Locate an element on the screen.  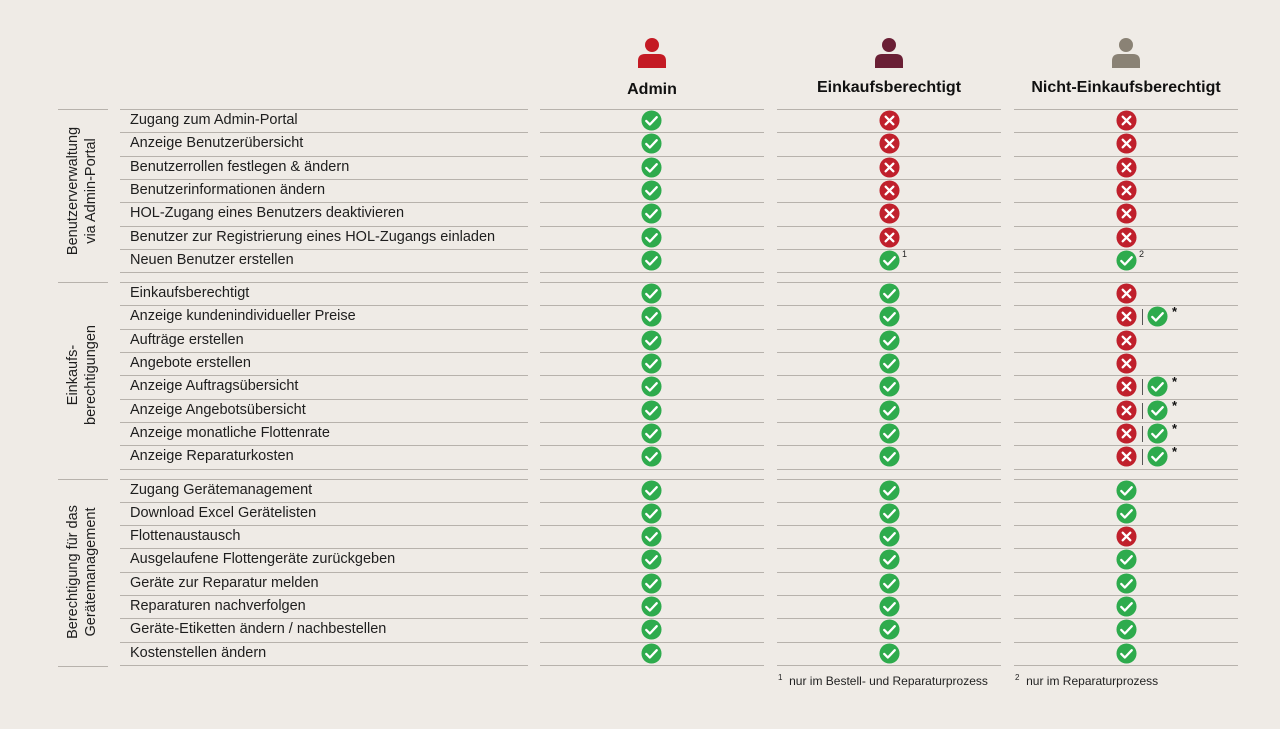
permission-cell: 2 is located at coordinates (1126, 260).